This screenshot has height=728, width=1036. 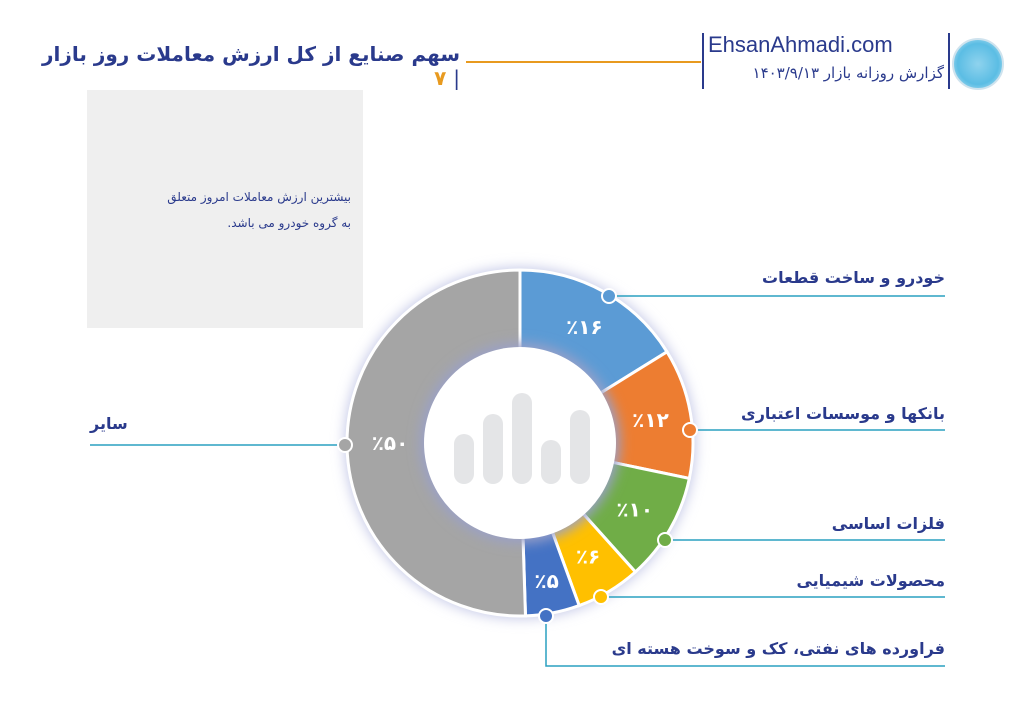 I want to click on legend-label-refinery: فراورده های نفتی، کک و سوخت هسته ای, so click(x=778, y=648).